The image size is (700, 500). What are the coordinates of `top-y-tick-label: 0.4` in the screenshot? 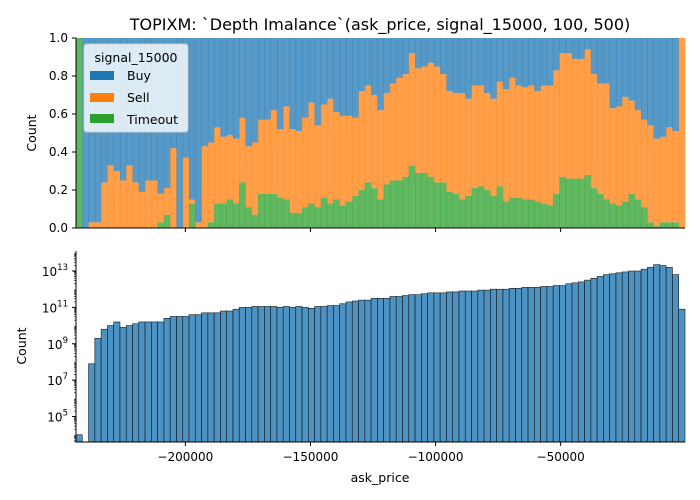 It's located at (58, 152).